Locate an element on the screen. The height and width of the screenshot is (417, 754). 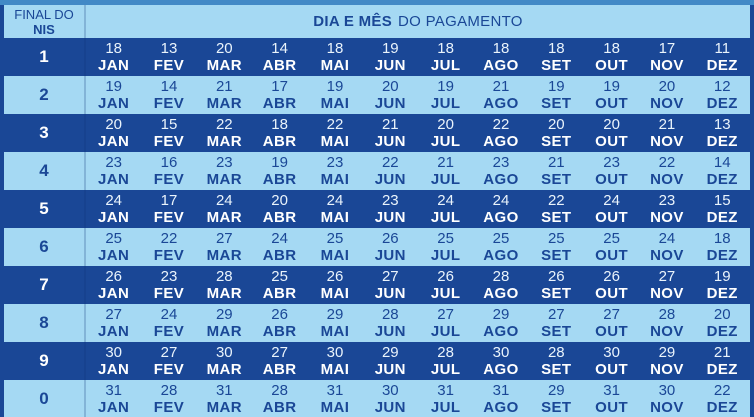
payment-date-cell: 19 DEZ is located at coordinates (722, 285).